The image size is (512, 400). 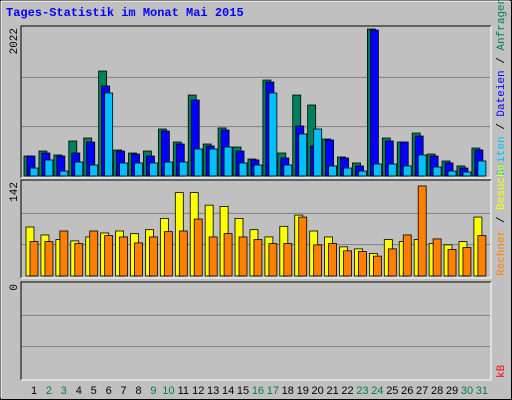 What do you see at coordinates (407, 391) in the screenshot?
I see `x-tick-label: 26` at bounding box center [407, 391].